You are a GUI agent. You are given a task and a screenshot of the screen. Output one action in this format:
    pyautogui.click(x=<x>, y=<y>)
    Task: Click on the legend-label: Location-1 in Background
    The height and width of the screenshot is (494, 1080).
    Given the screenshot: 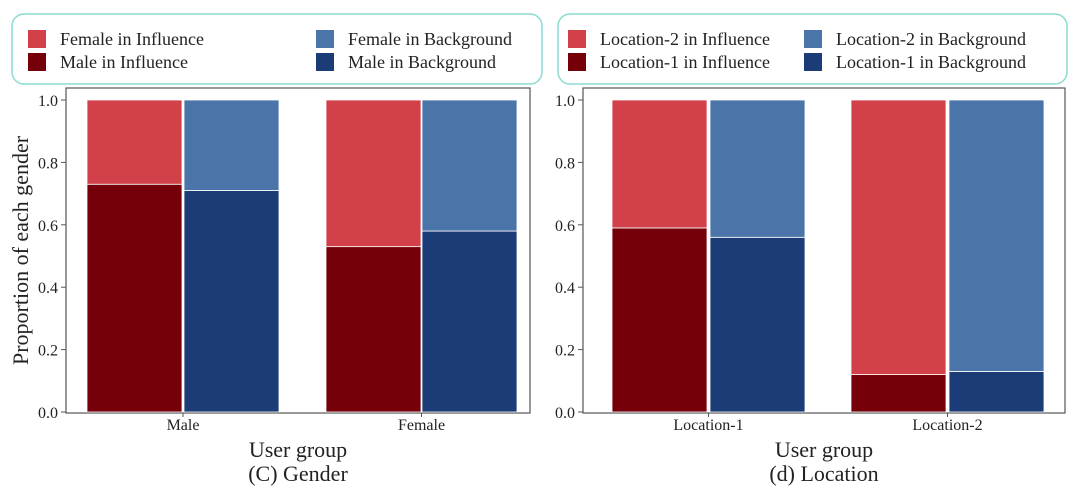 What is the action you would take?
    pyautogui.click(x=931, y=62)
    